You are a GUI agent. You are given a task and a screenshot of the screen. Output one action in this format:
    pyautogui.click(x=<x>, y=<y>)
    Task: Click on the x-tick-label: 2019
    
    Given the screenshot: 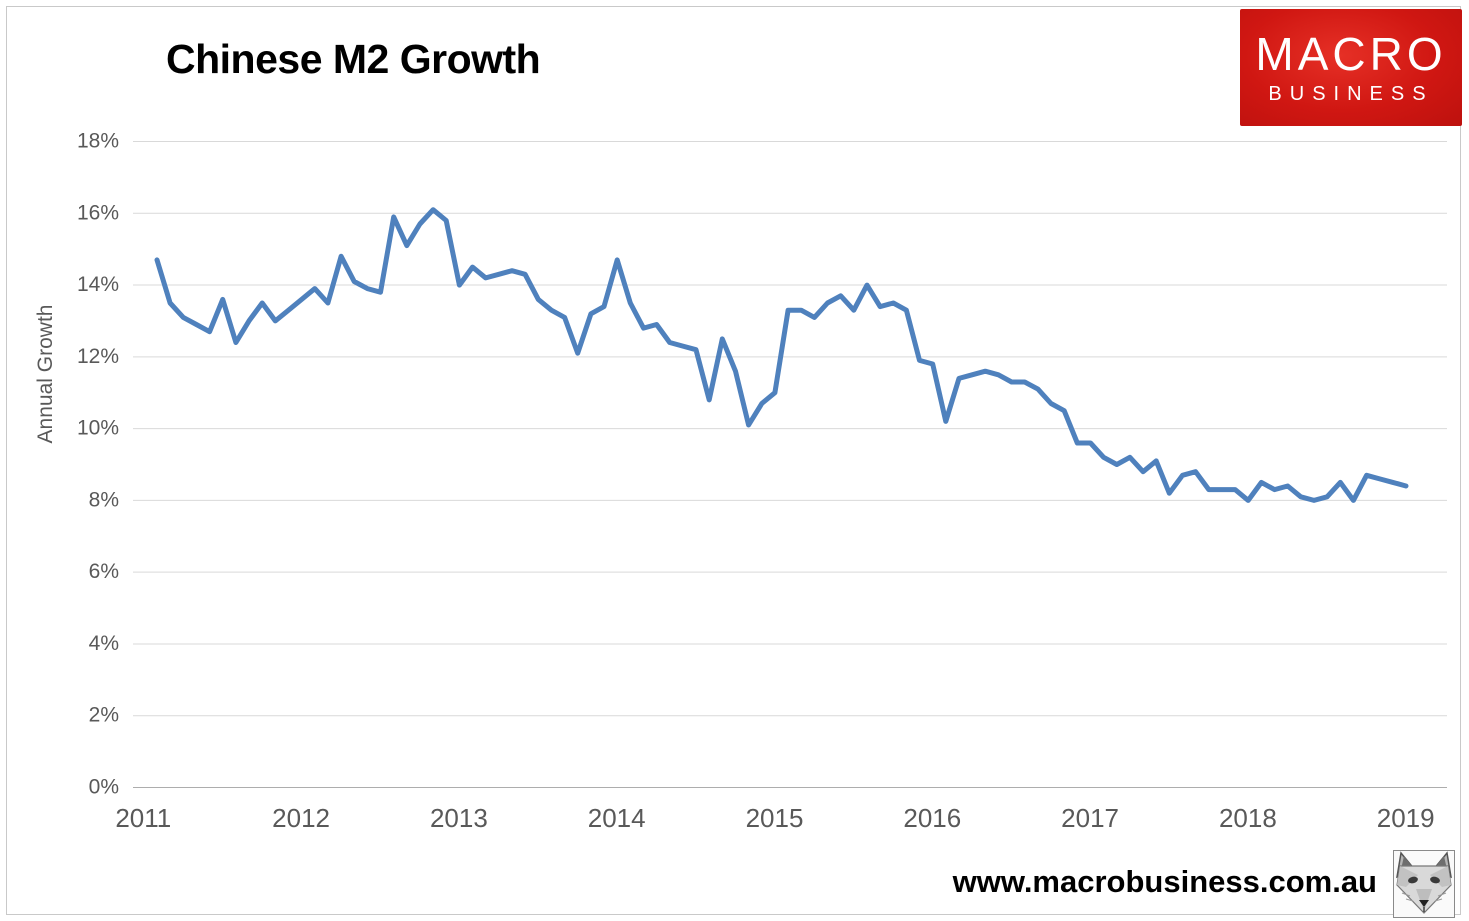 What is the action you would take?
    pyautogui.click(x=1406, y=818)
    